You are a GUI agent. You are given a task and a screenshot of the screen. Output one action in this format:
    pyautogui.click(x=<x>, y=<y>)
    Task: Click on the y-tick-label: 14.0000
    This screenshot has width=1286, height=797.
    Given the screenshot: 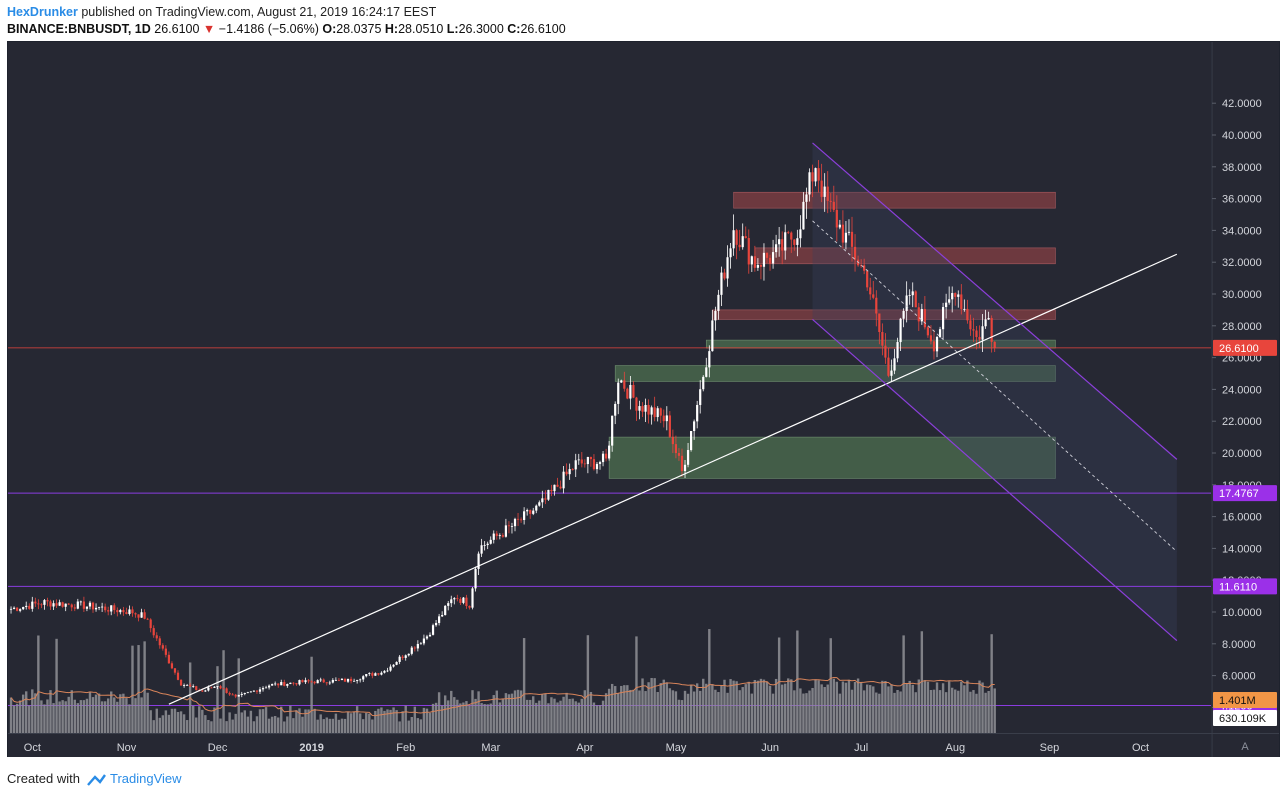 What is the action you would take?
    pyautogui.click(x=1242, y=549)
    